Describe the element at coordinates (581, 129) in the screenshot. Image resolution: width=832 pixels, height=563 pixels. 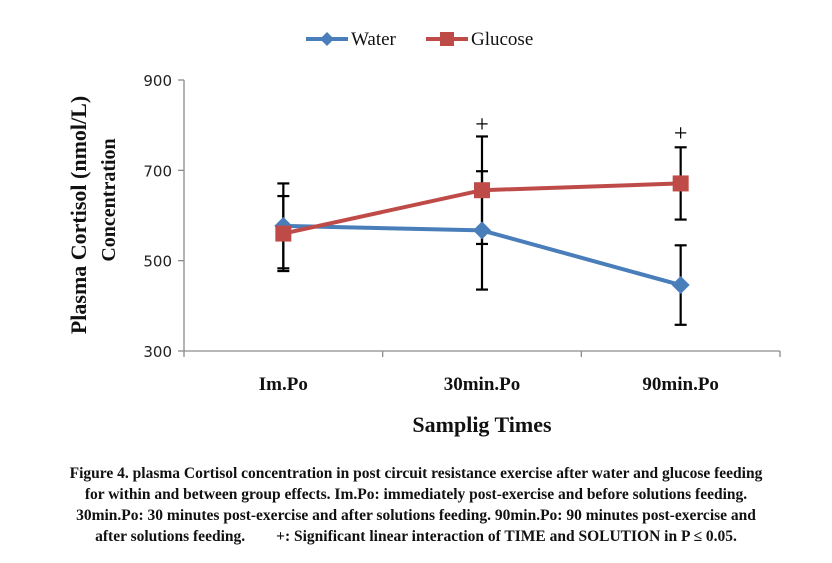
I see `annotations: + +` at that location.